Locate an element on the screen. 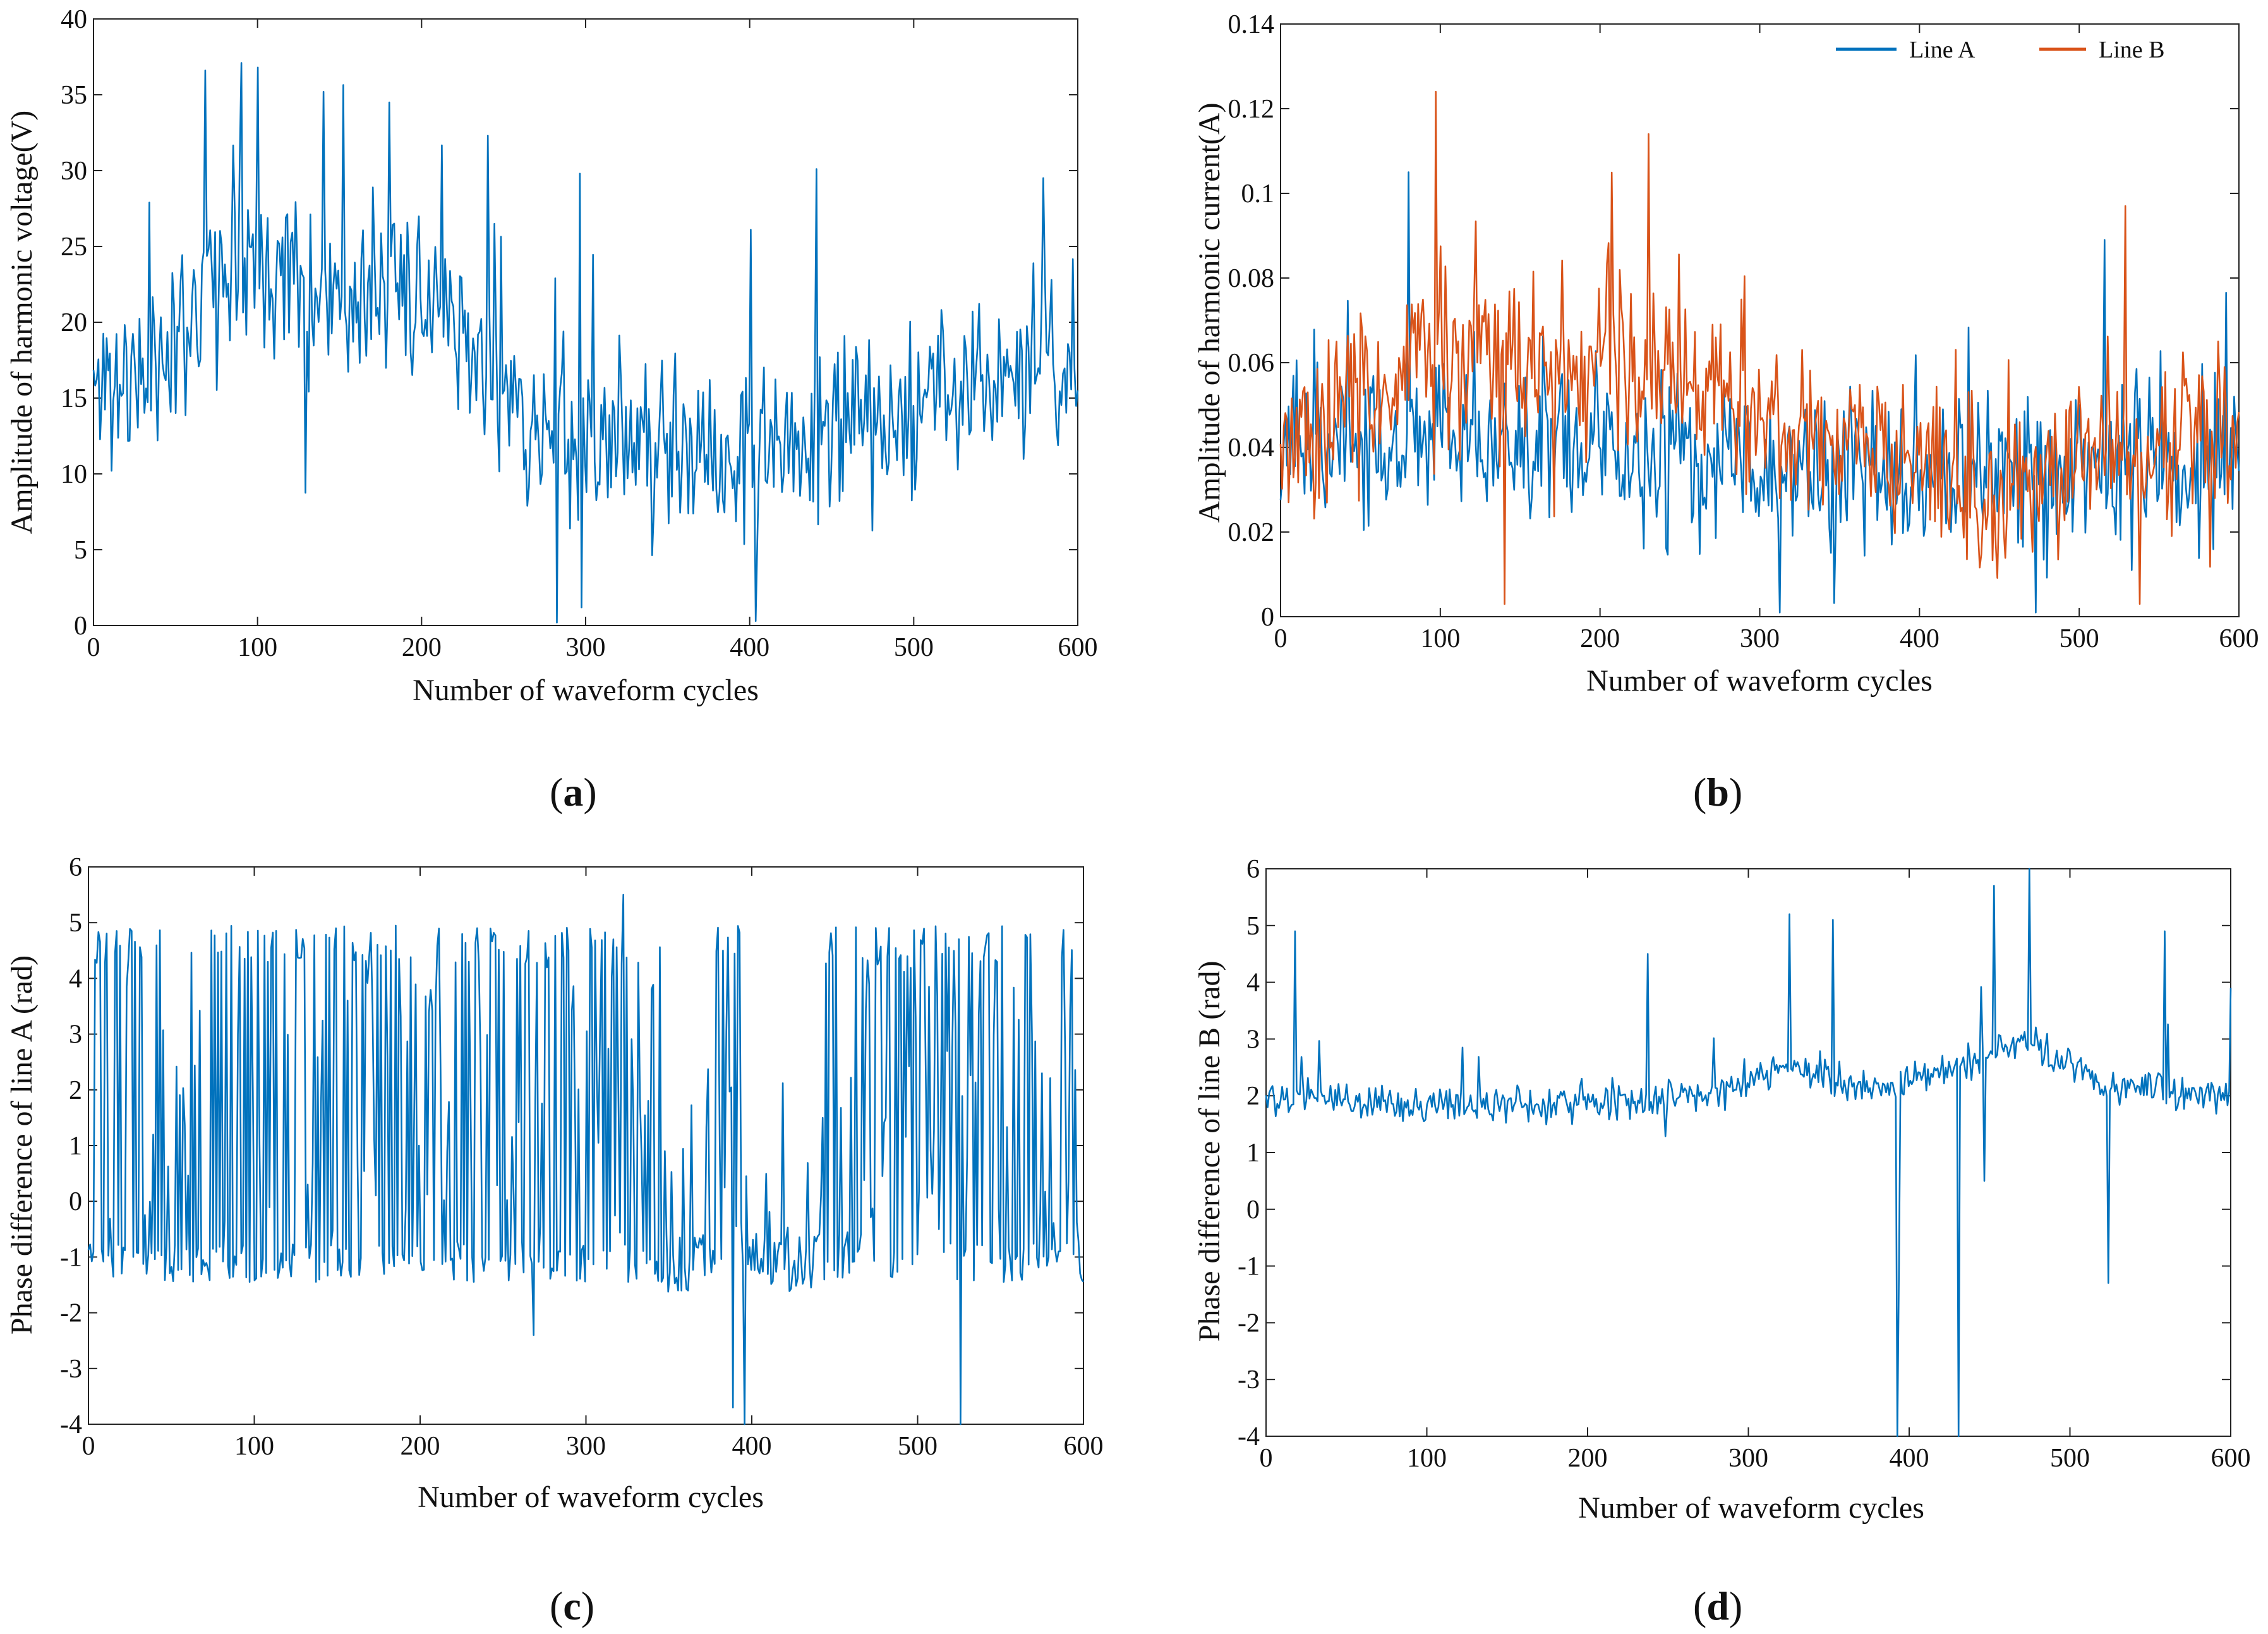 Image resolution: width=2268 pixels, height=1634 pixels. y-tick-label-a-3: 15 is located at coordinates (74, 398).